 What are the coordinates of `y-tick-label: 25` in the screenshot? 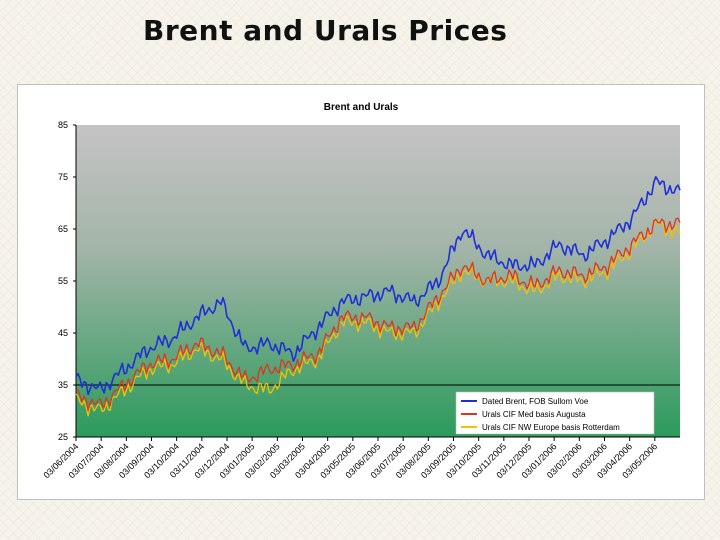 It's located at (63, 437).